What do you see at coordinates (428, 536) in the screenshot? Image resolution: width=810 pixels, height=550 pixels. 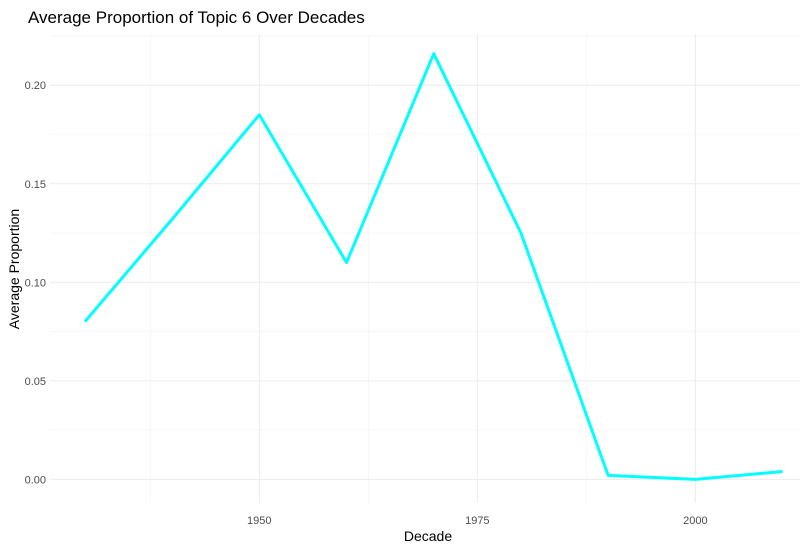 I see `x-axis-title: Decade` at bounding box center [428, 536].